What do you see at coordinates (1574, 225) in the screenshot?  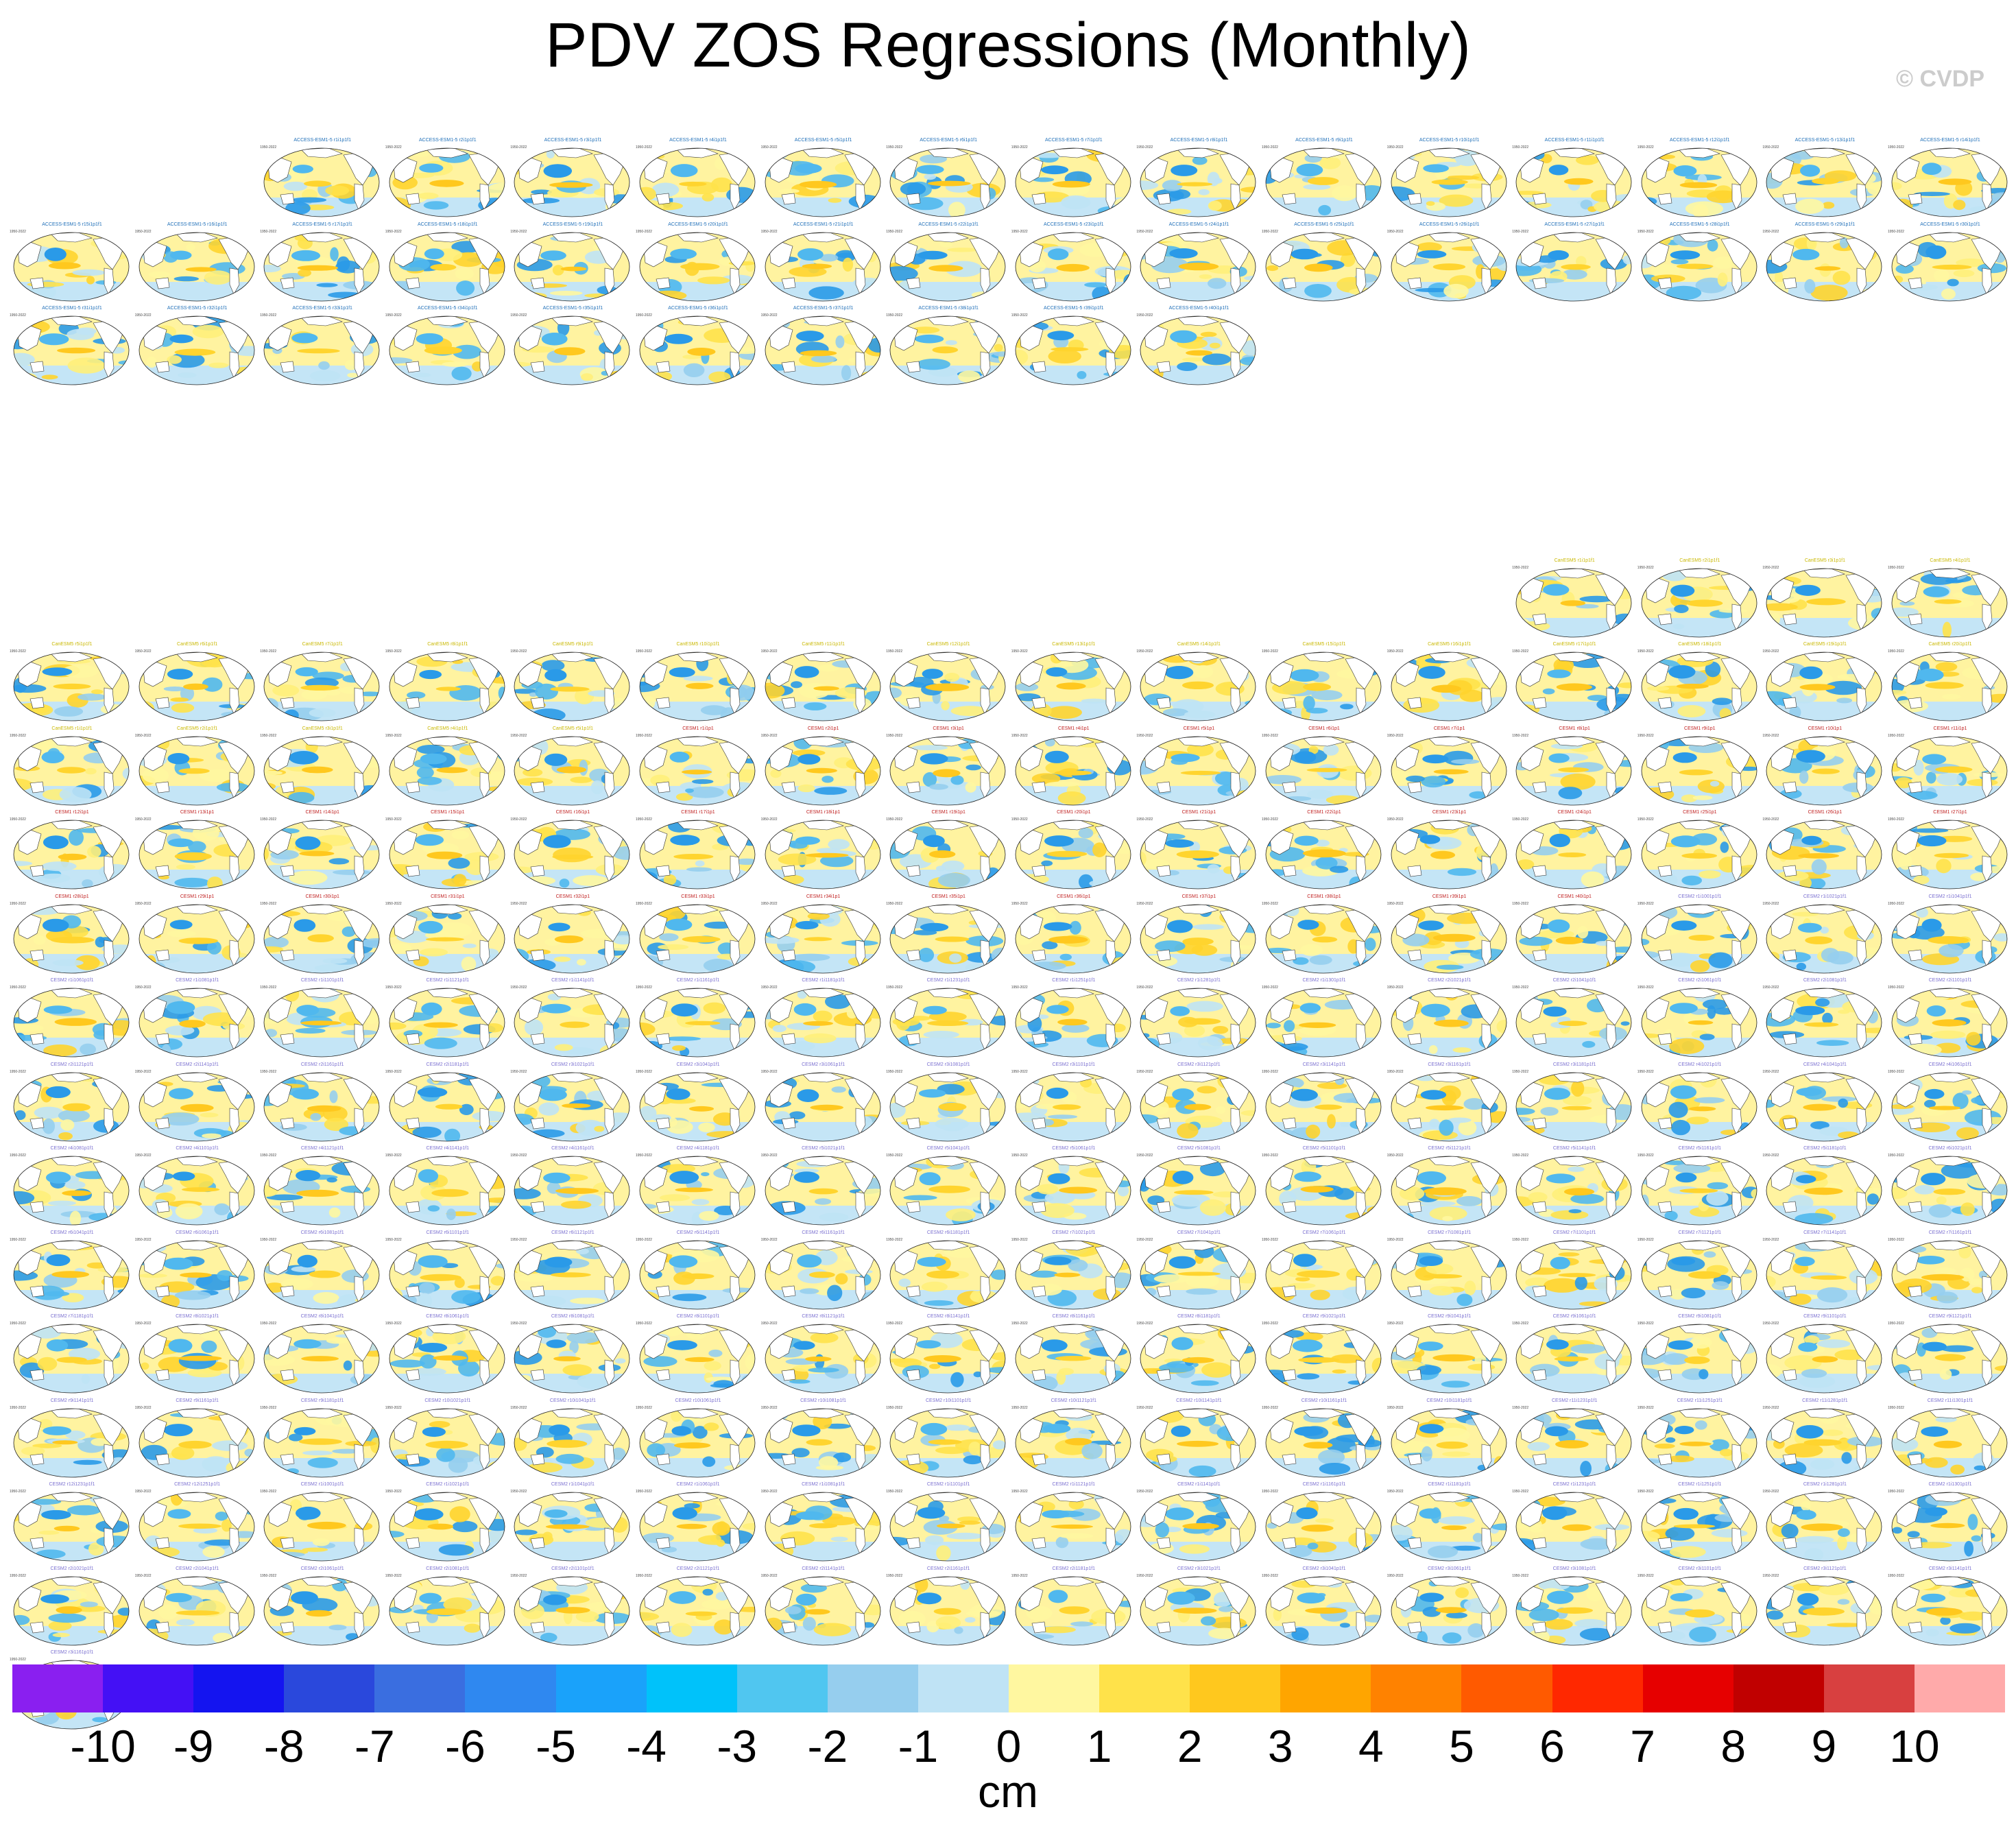 I see `panel-title: ACCESS-ESM1-5 r27i1p1f1` at bounding box center [1574, 225].